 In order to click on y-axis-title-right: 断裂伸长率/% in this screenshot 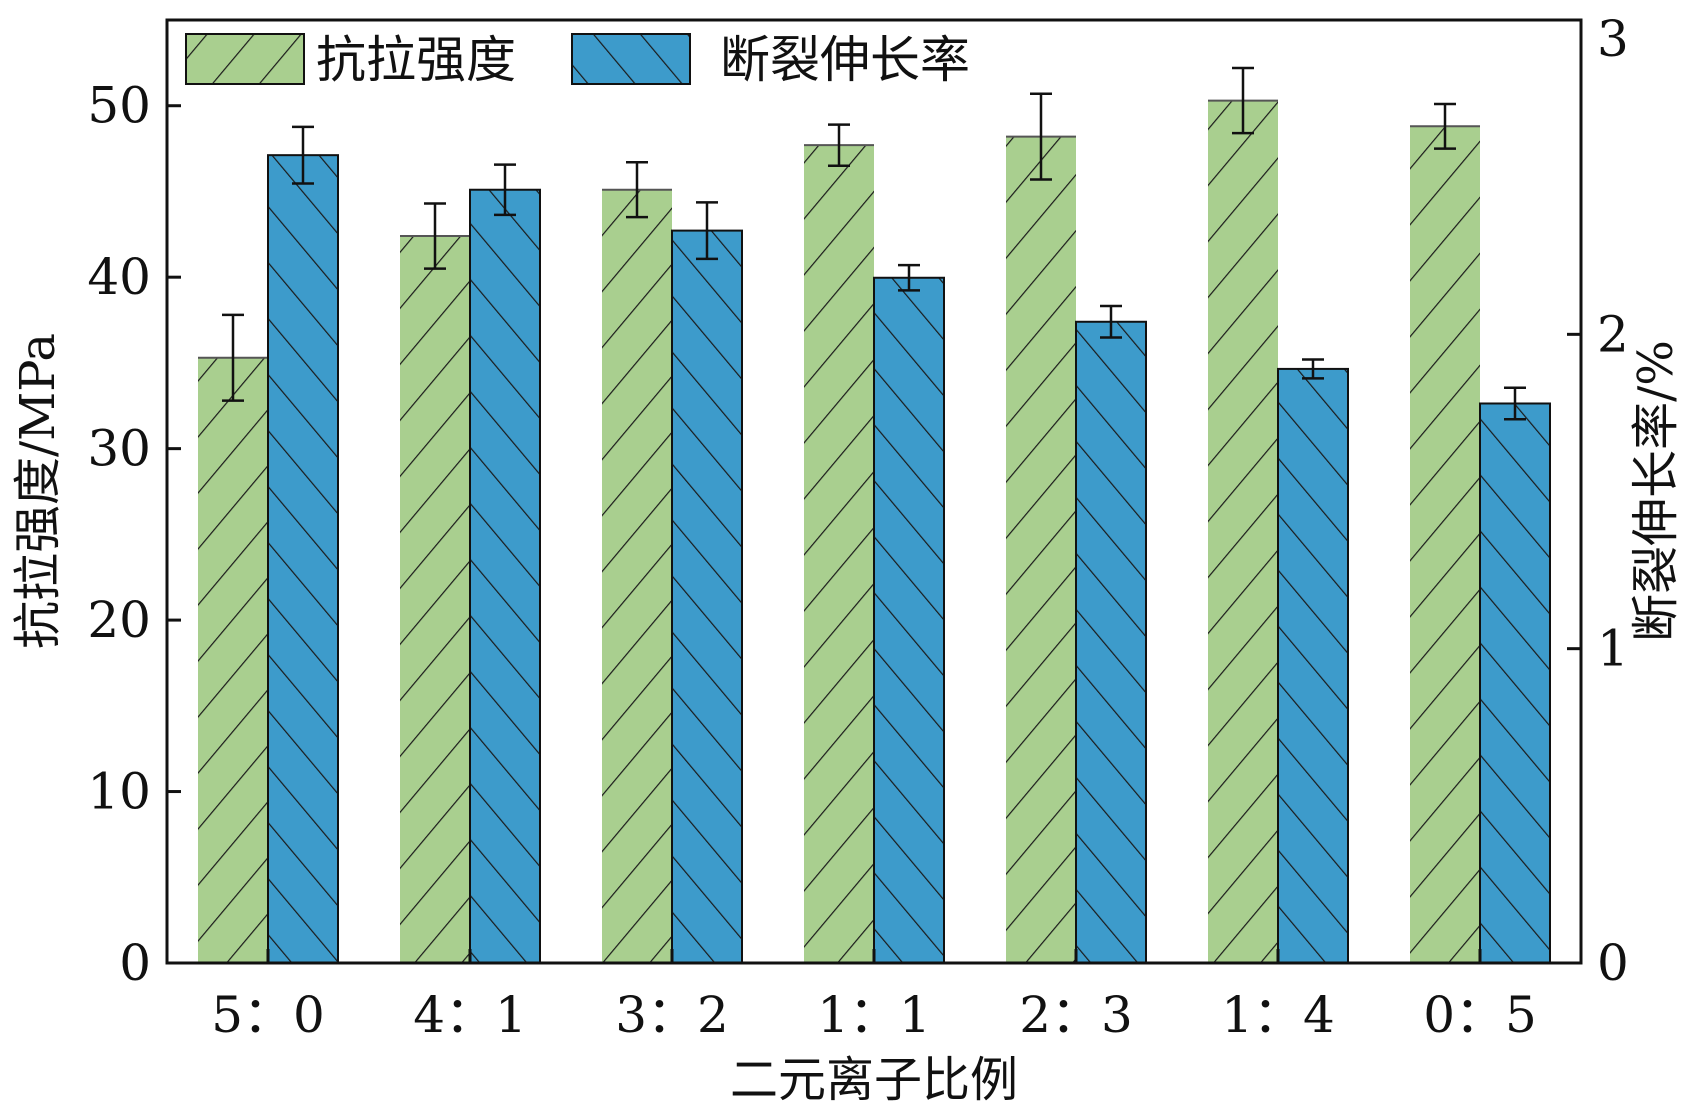, I will do `click(1656, 491)`.